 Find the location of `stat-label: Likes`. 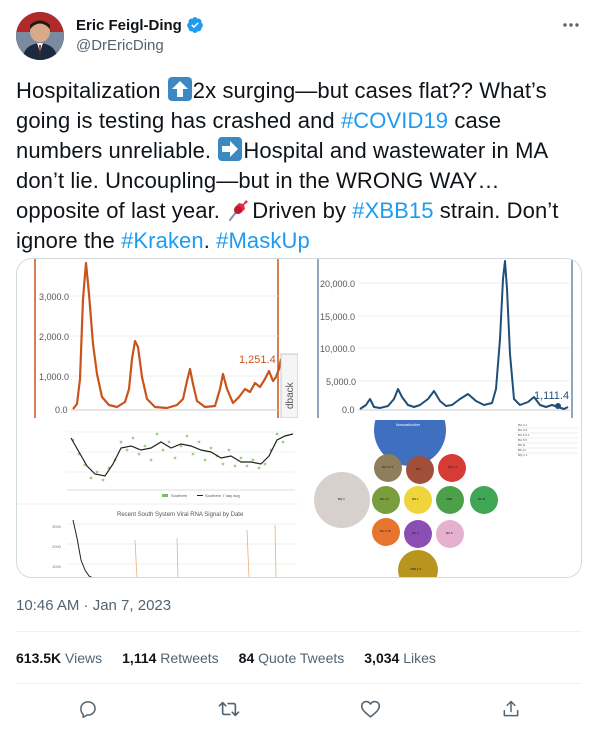

stat-label: Likes is located at coordinates (419, 658).